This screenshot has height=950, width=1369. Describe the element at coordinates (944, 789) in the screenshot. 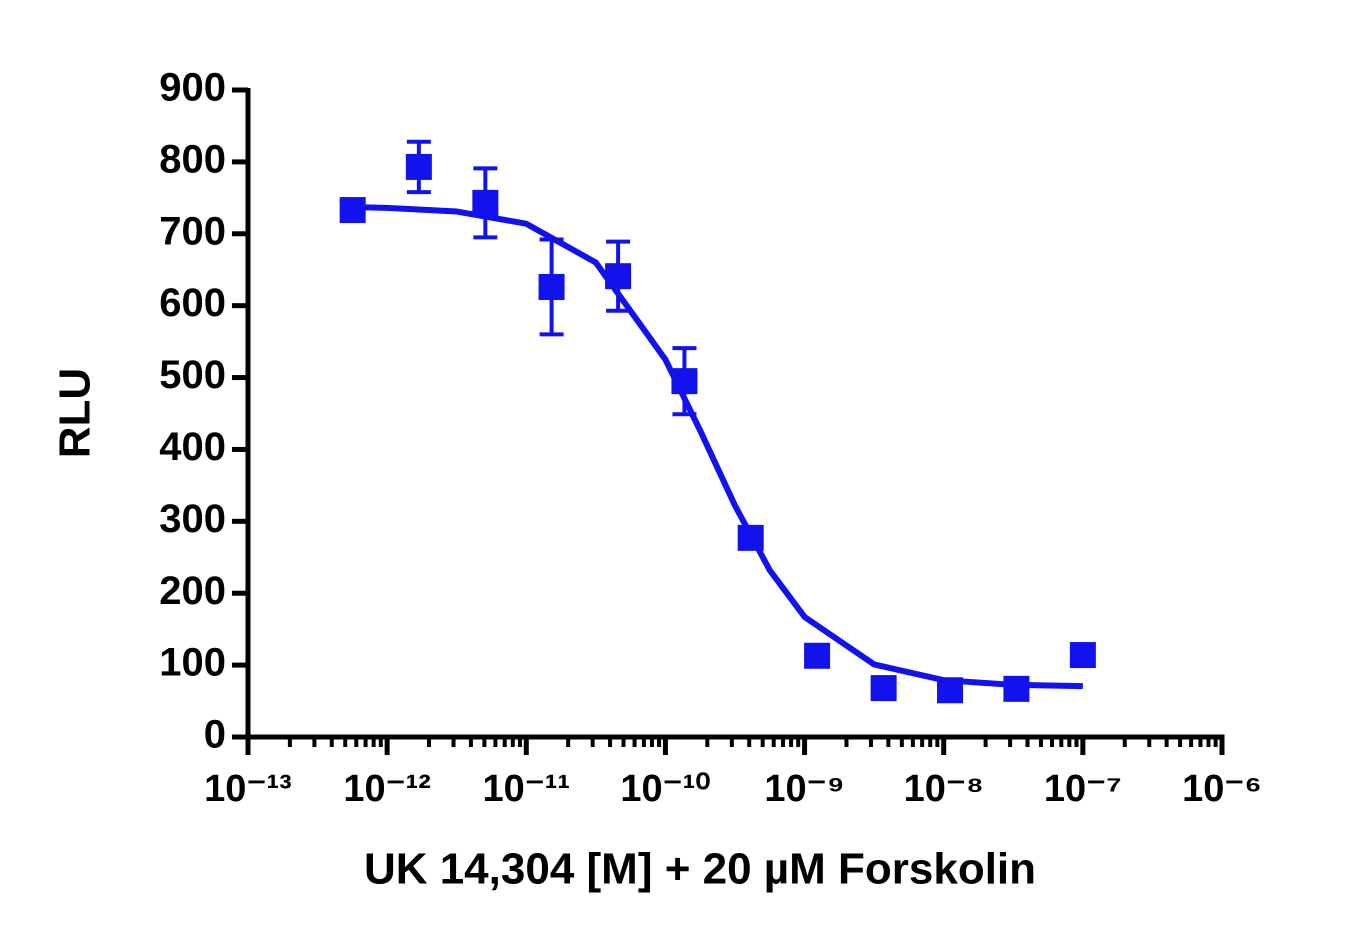

I see `x-tick-label: 10⁻⁸` at that location.